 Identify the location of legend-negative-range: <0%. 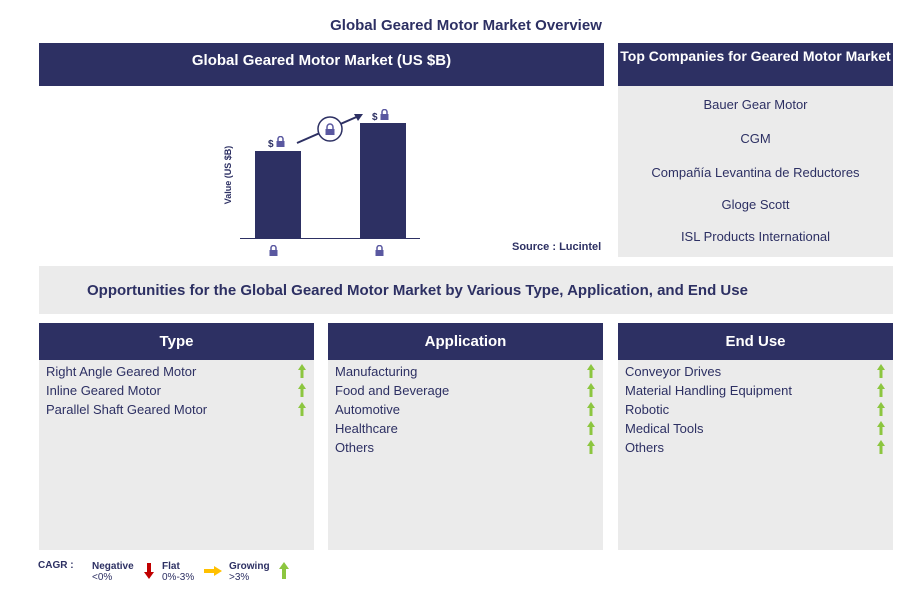
(102, 577).